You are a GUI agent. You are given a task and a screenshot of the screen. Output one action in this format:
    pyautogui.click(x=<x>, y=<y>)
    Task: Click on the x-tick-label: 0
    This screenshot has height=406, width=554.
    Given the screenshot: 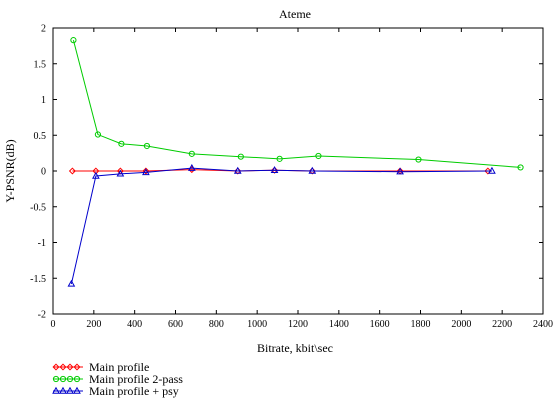 What is the action you would take?
    pyautogui.click(x=53, y=324)
    